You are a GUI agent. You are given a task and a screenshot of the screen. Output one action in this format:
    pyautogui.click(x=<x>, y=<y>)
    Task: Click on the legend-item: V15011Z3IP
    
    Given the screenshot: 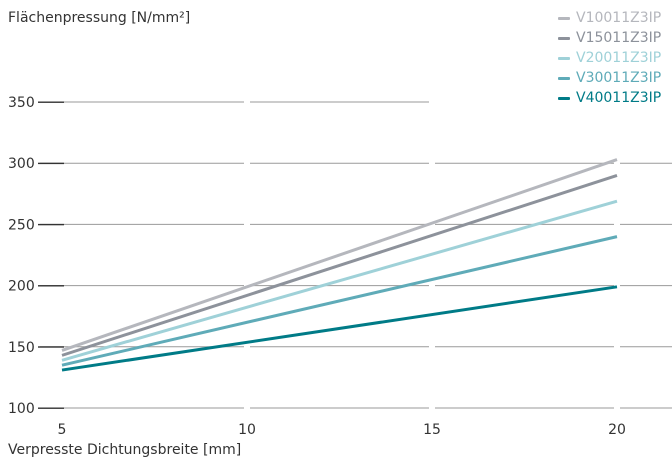 What is the action you would take?
    pyautogui.click(x=609, y=38)
    